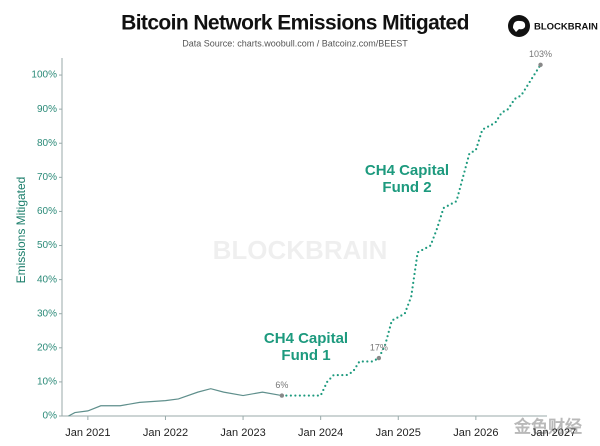  What do you see at coordinates (281, 385) in the screenshot?
I see `point-label: 6%` at bounding box center [281, 385].